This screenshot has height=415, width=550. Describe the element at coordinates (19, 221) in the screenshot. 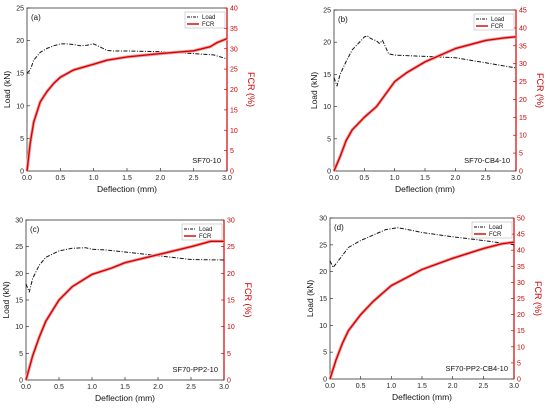

I see `y-tick-label: 30` at that location.